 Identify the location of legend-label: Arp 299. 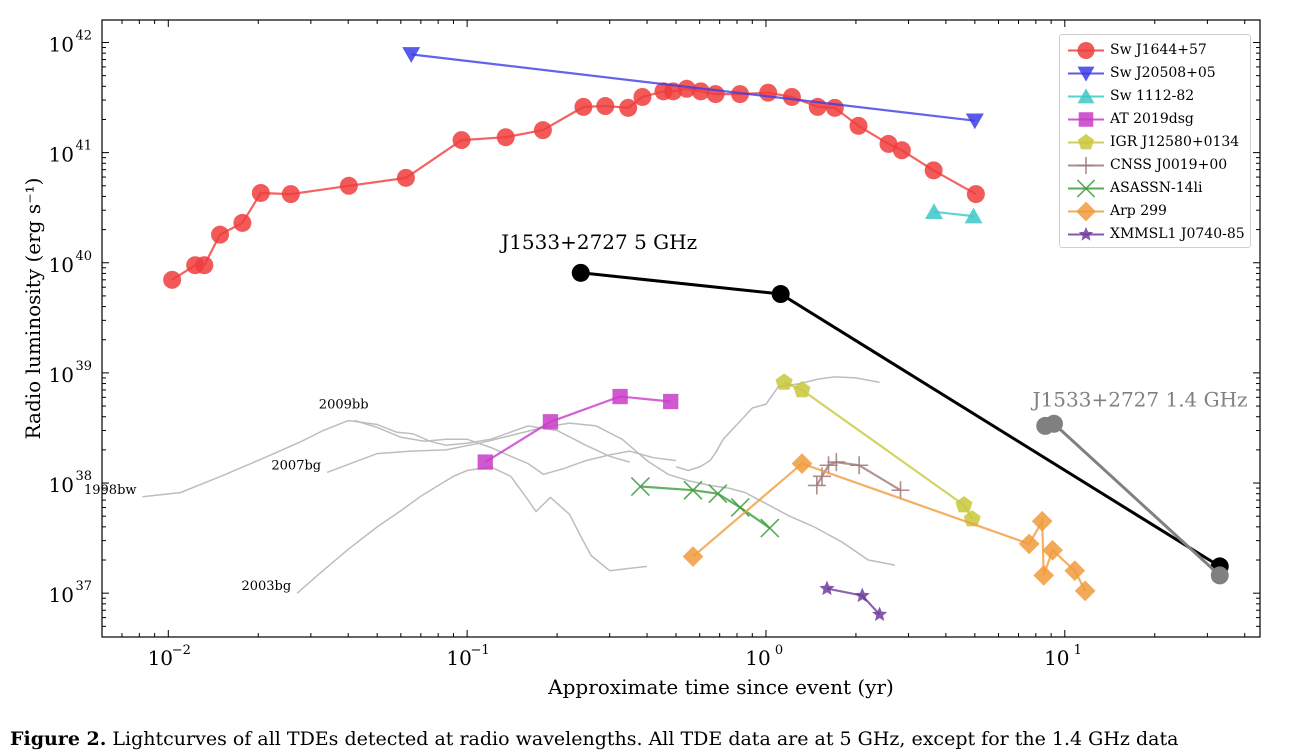
(1138, 211).